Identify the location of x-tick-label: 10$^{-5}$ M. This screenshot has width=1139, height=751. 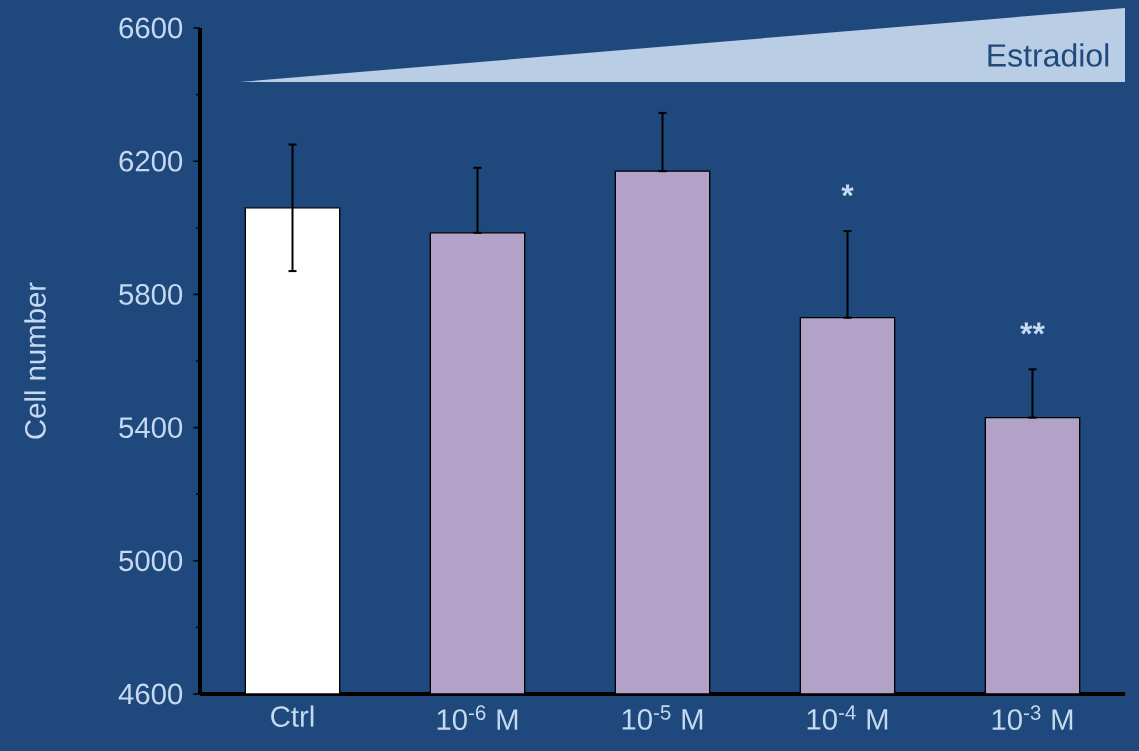
(662, 717).